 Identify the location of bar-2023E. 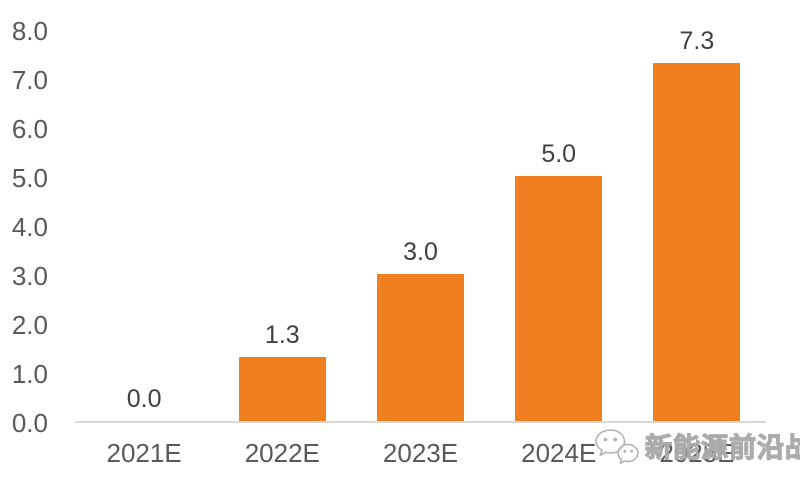
(420, 347).